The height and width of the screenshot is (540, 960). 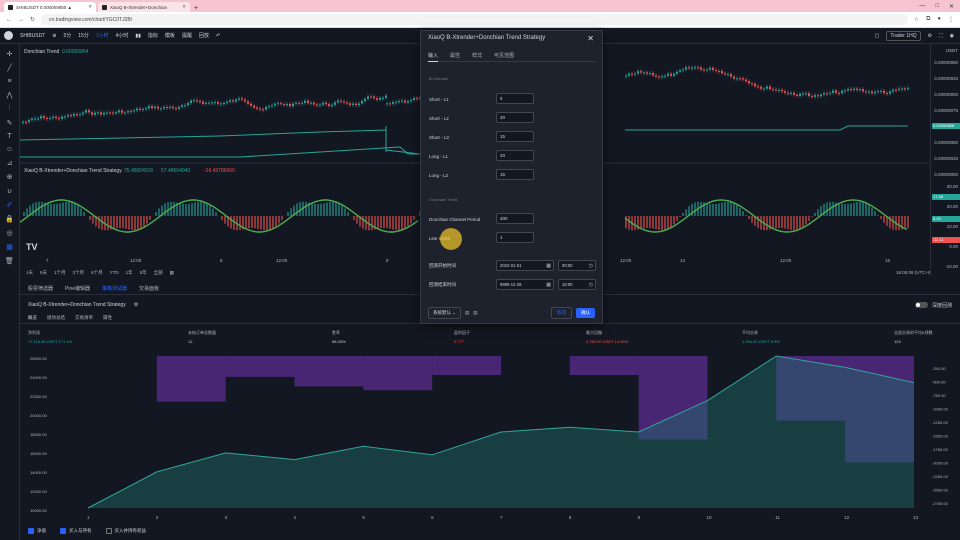 What do you see at coordinates (56, 317) in the screenshot?
I see `subtab-performance: 绩效总结` at bounding box center [56, 317].